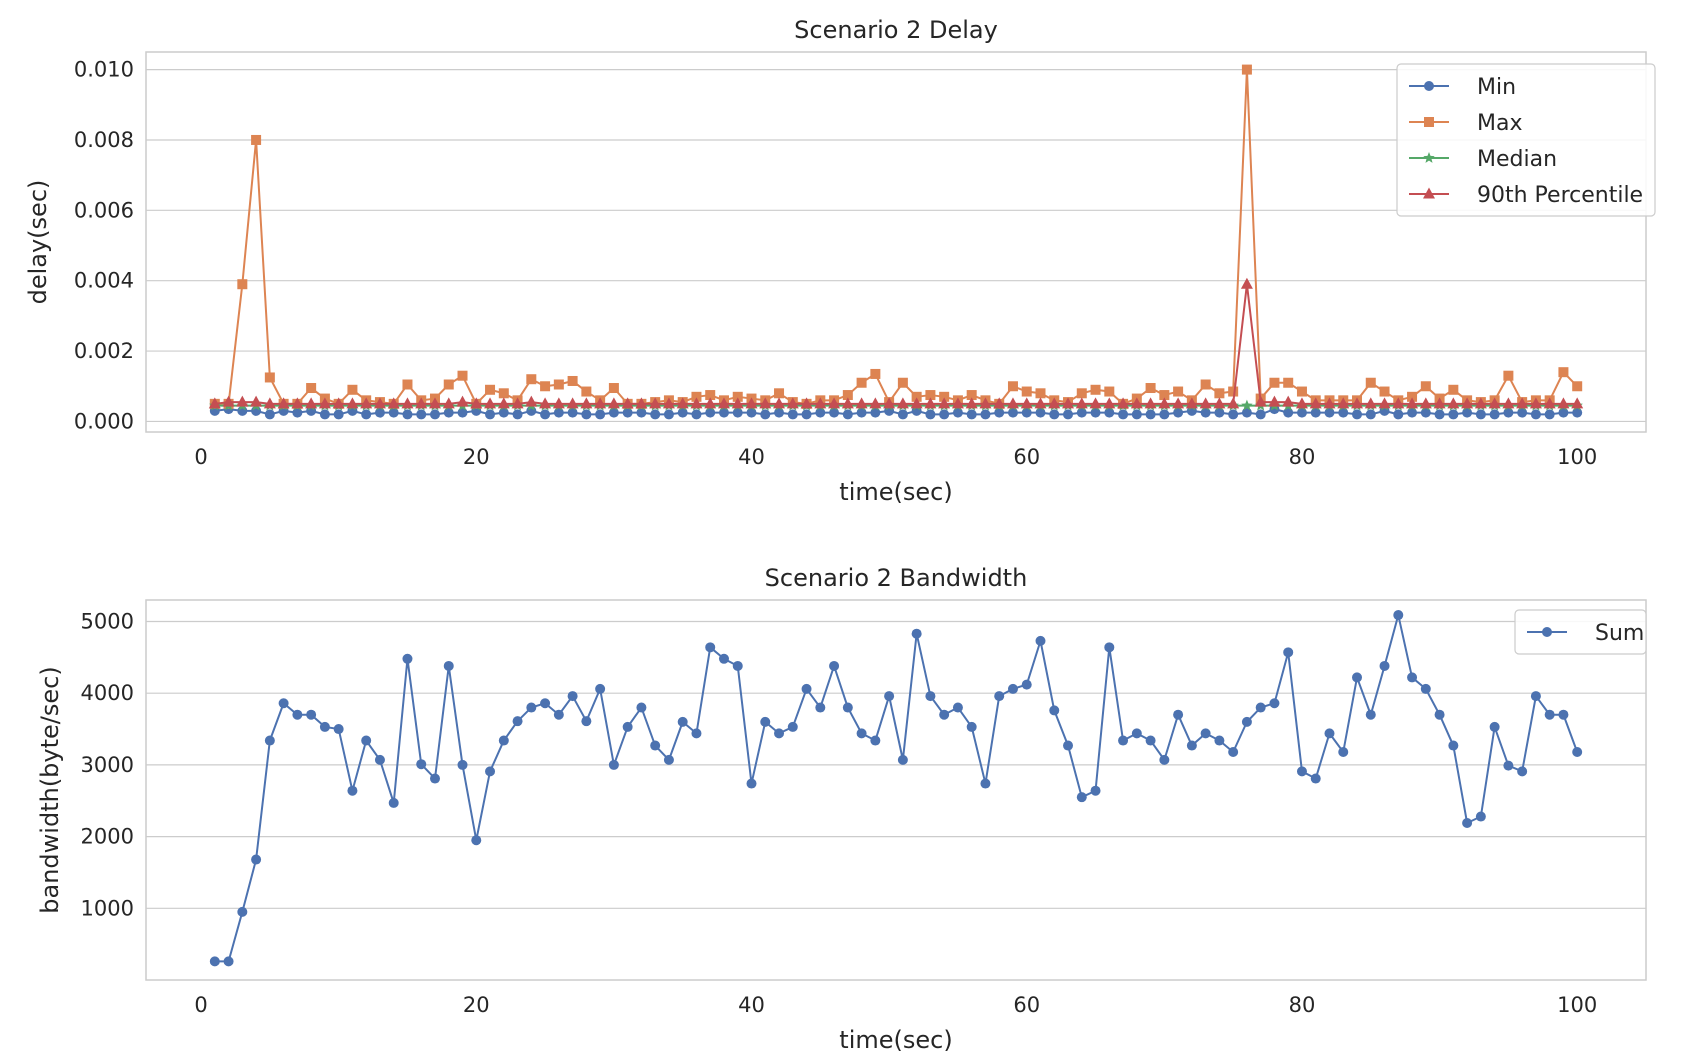 This screenshot has width=1688, height=1062. Describe the element at coordinates (1302, 1005) in the screenshot. I see `x-tick-label: 80` at that location.